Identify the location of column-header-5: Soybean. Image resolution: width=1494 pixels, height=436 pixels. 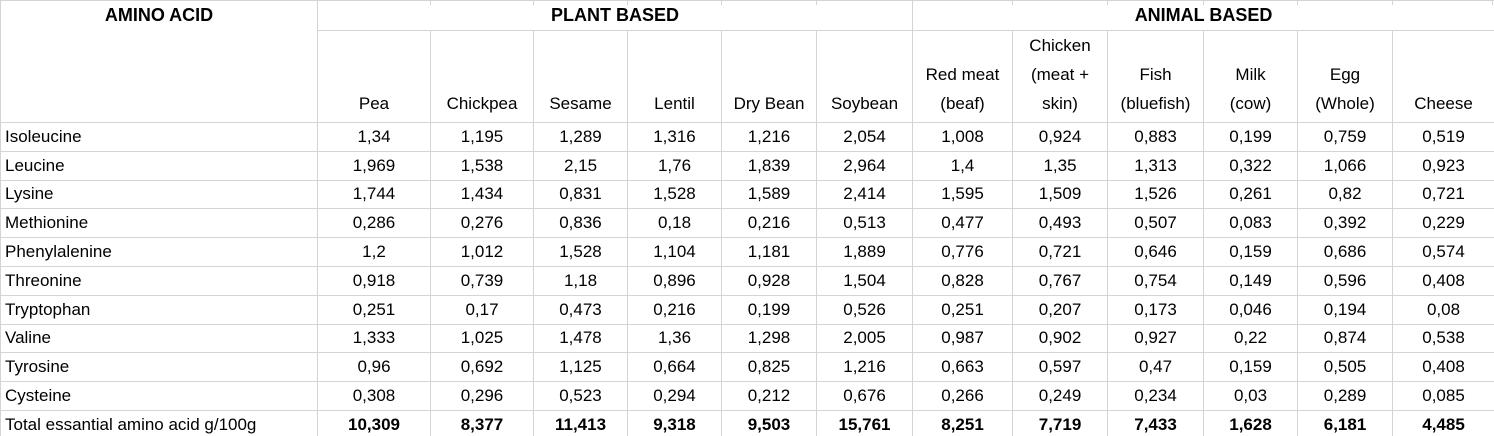
(864, 76).